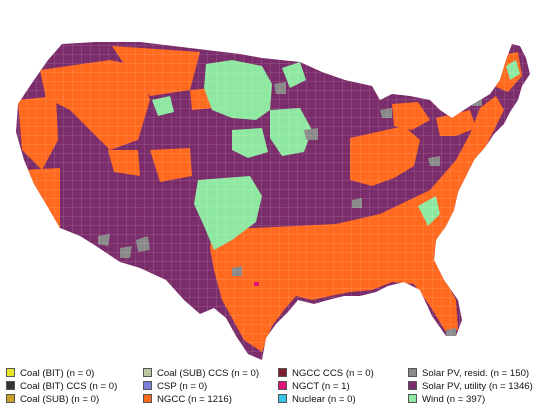 The image size is (542, 408). I want to click on legend-label: NGCC CCS (n = 0), so click(333, 373).